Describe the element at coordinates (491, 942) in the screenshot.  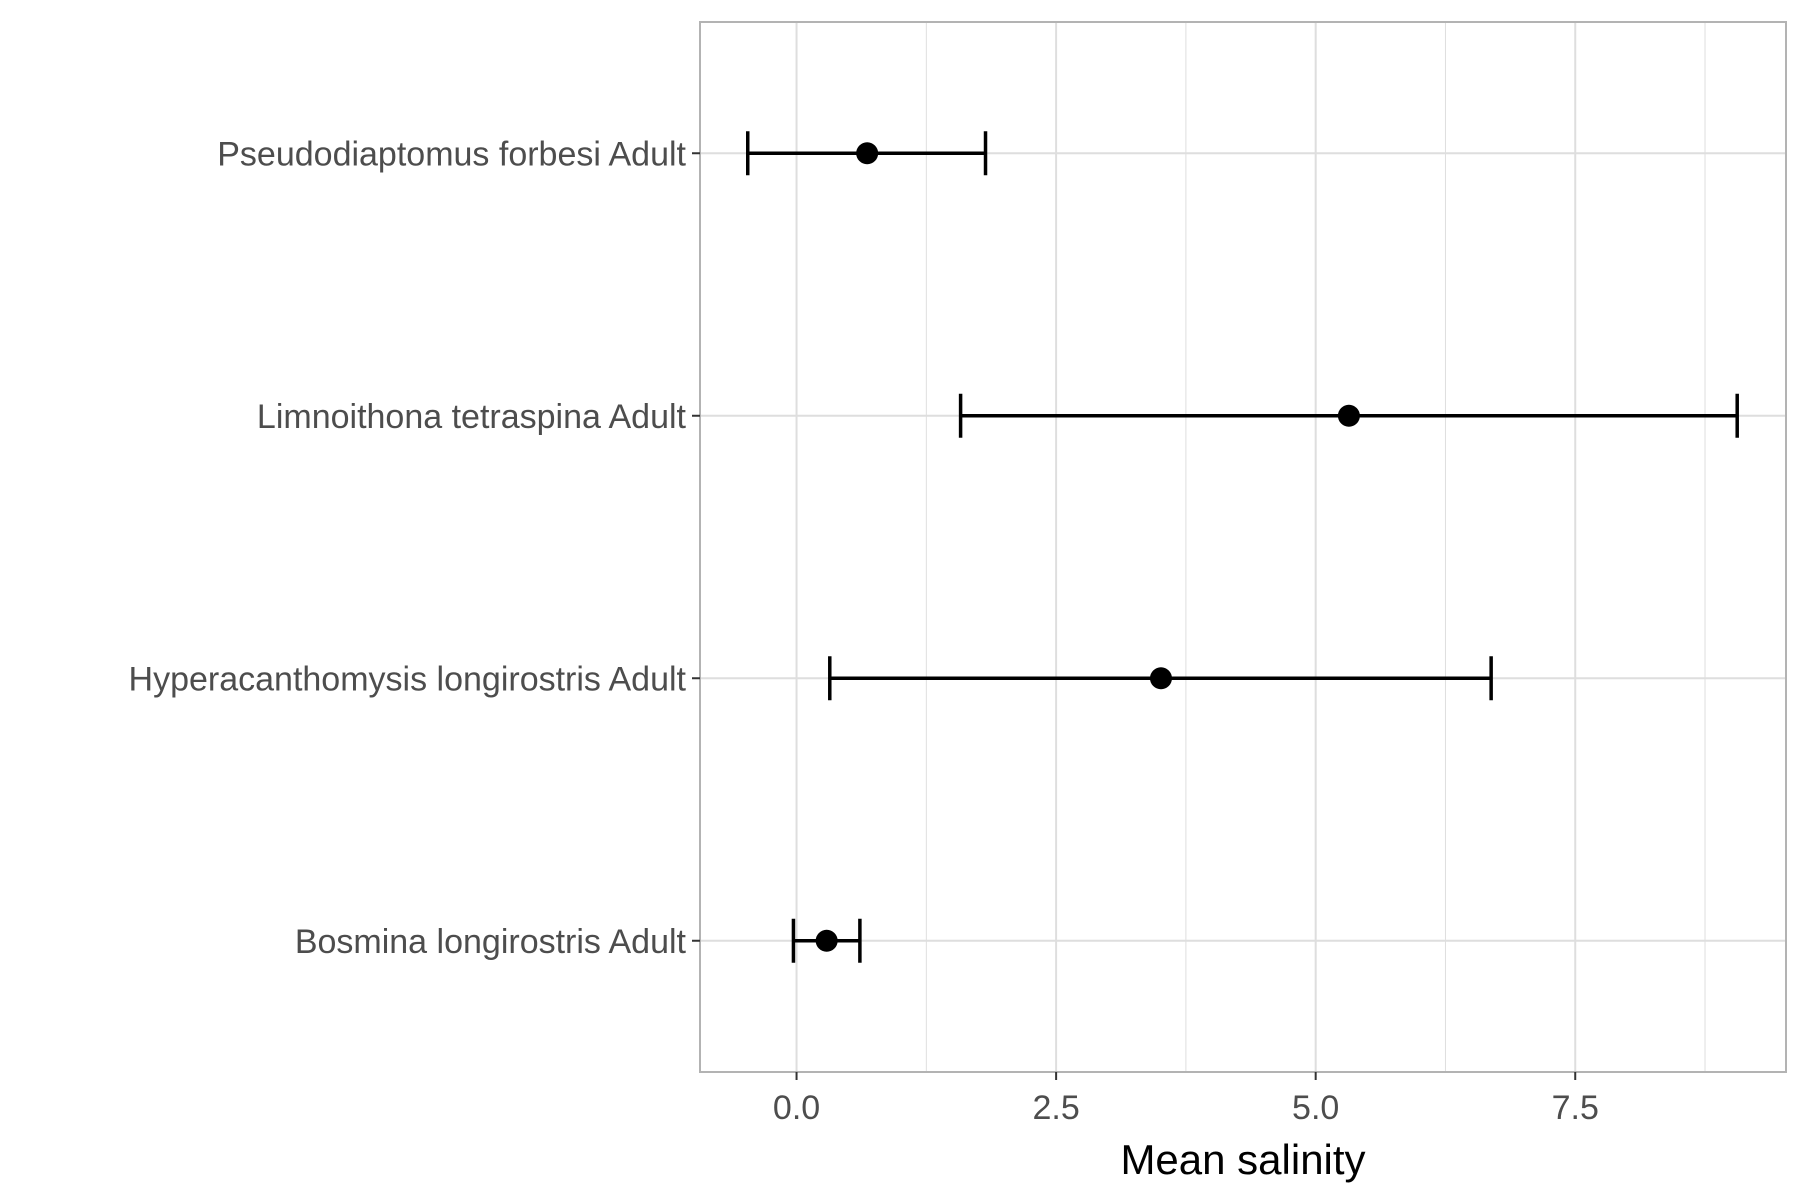
I see `y-tick-label: Bosmina longirostris Adult` at that location.